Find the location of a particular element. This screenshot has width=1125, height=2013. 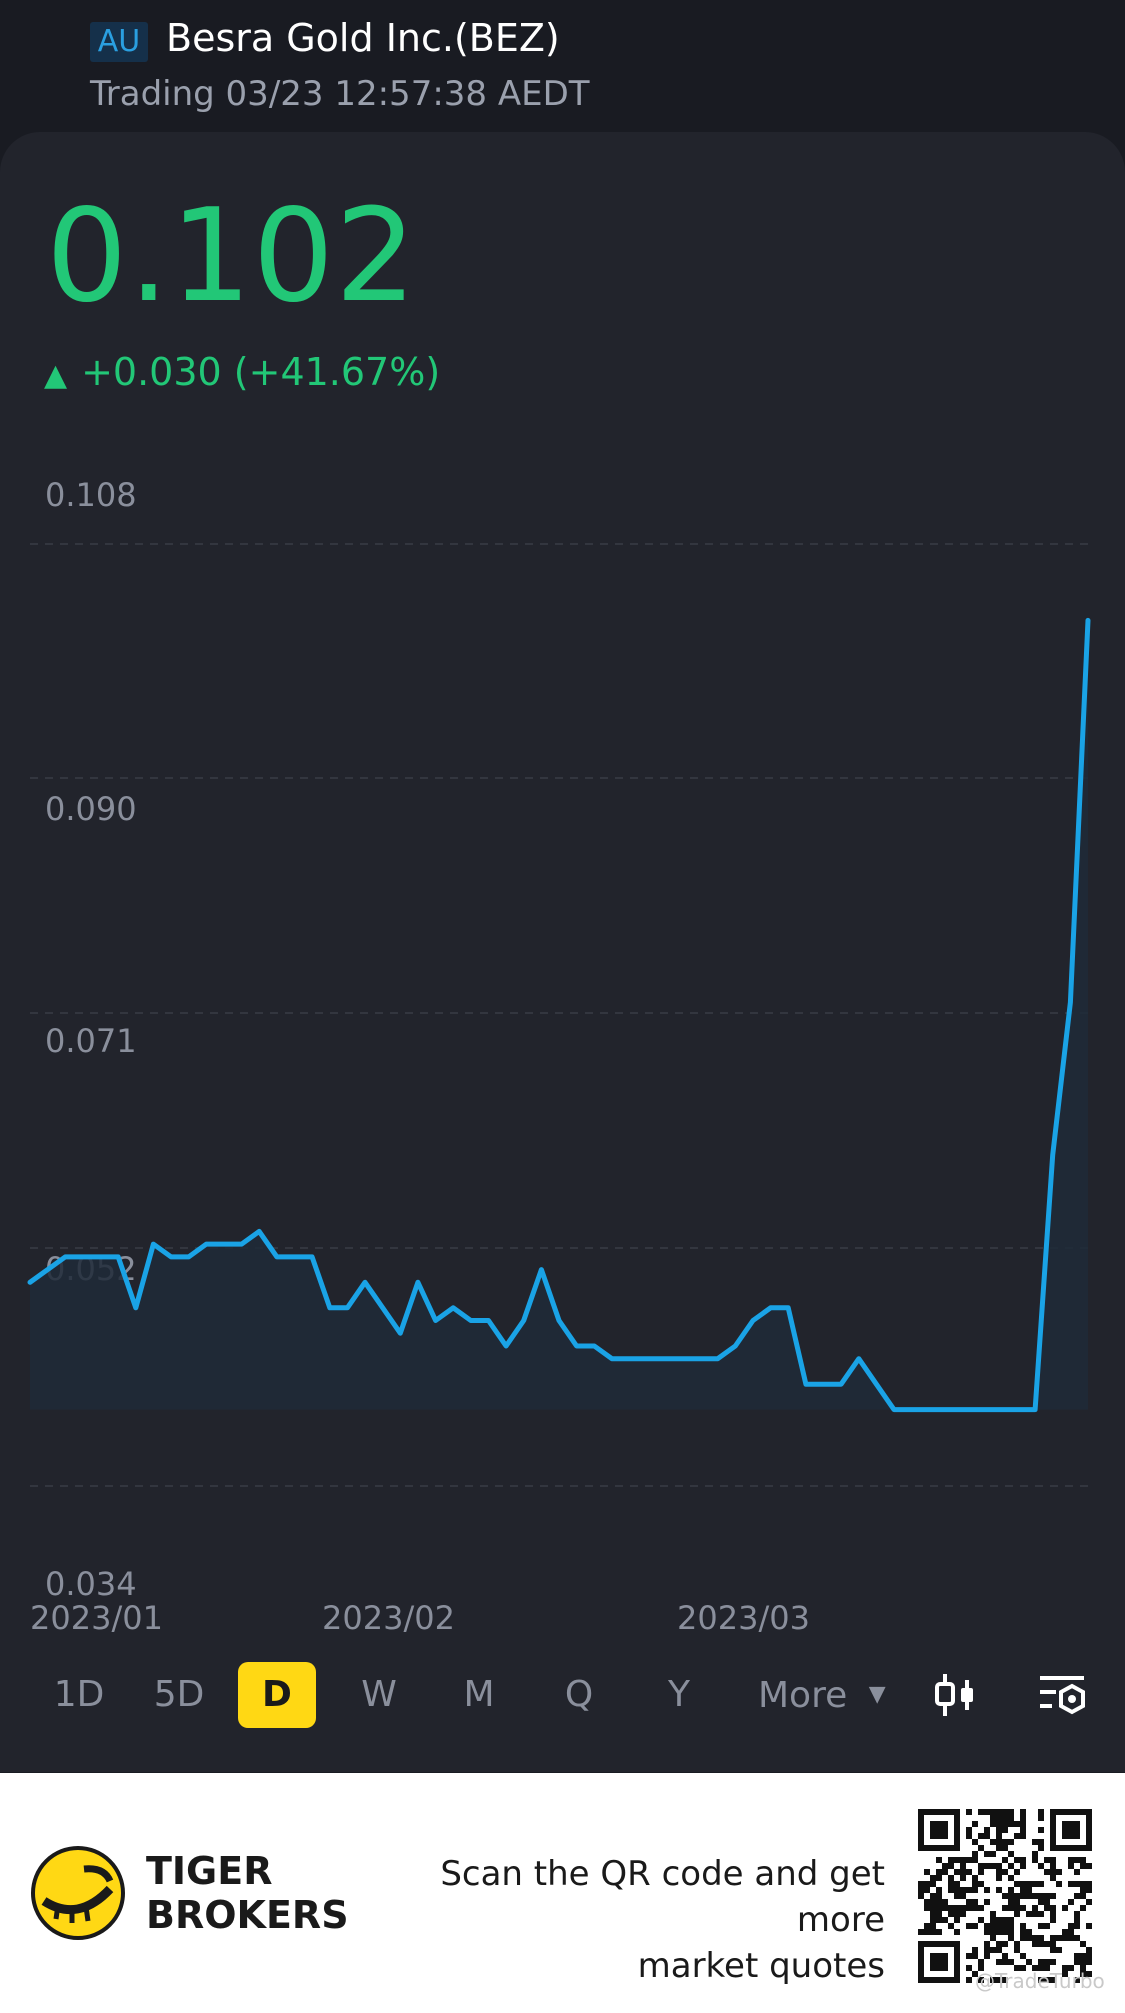

more-label: More is located at coordinates (803, 1695).